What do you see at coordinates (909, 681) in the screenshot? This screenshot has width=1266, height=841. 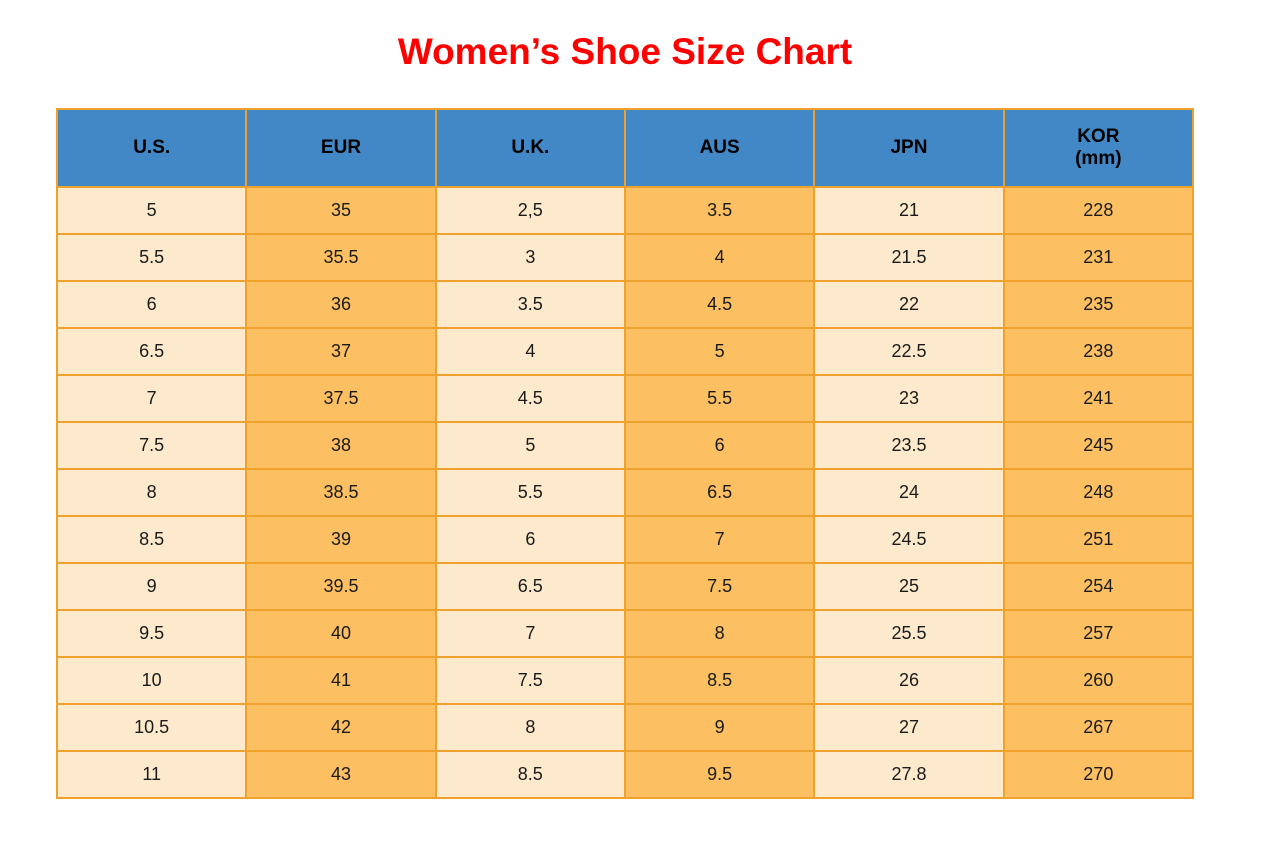 I see `table-cell: 26` at bounding box center [909, 681].